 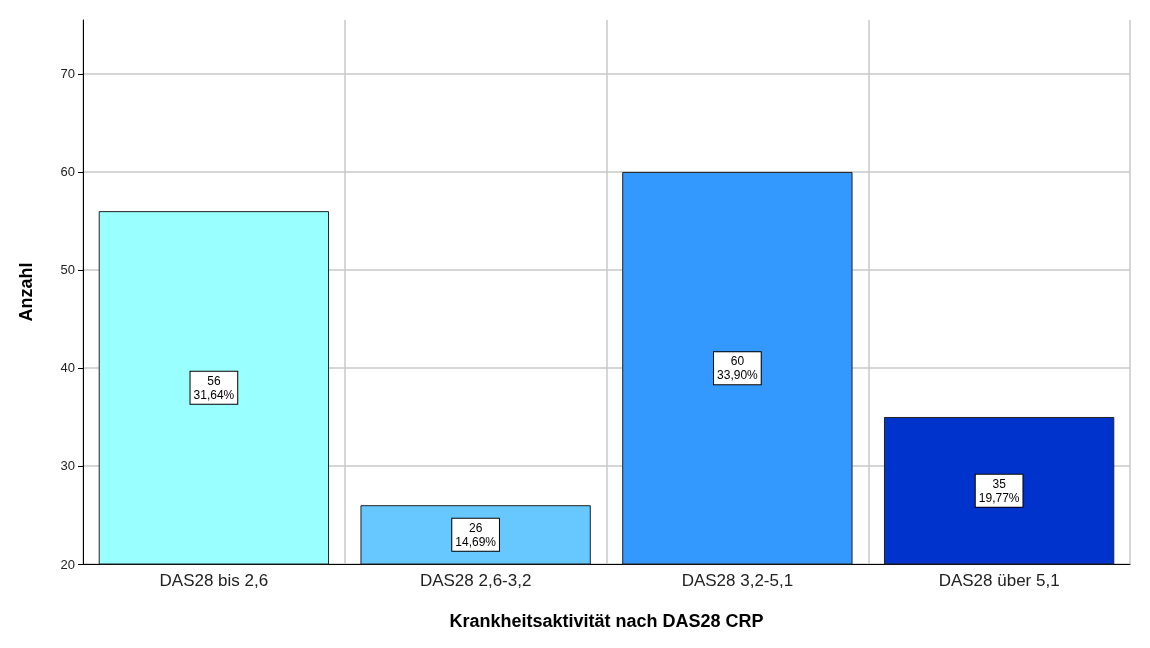 I want to click on data-label: 35 19,77%, so click(x=999, y=490).